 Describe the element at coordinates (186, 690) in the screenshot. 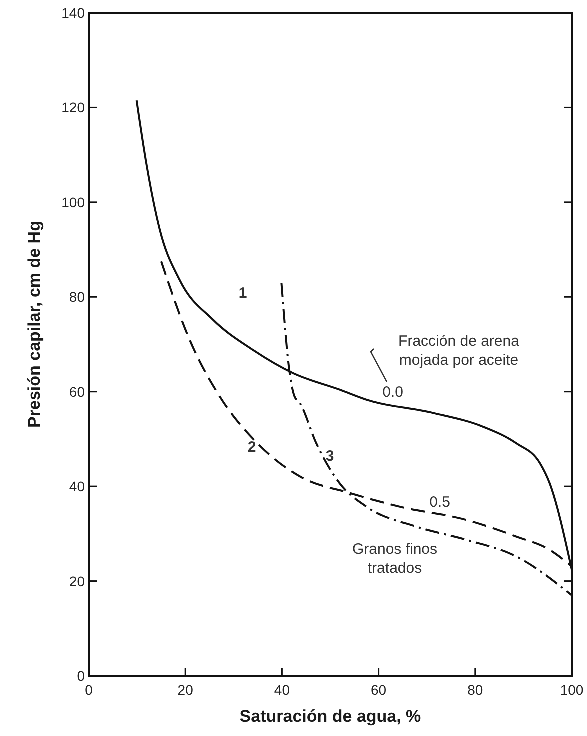

I see `x-tick-label: 20` at that location.